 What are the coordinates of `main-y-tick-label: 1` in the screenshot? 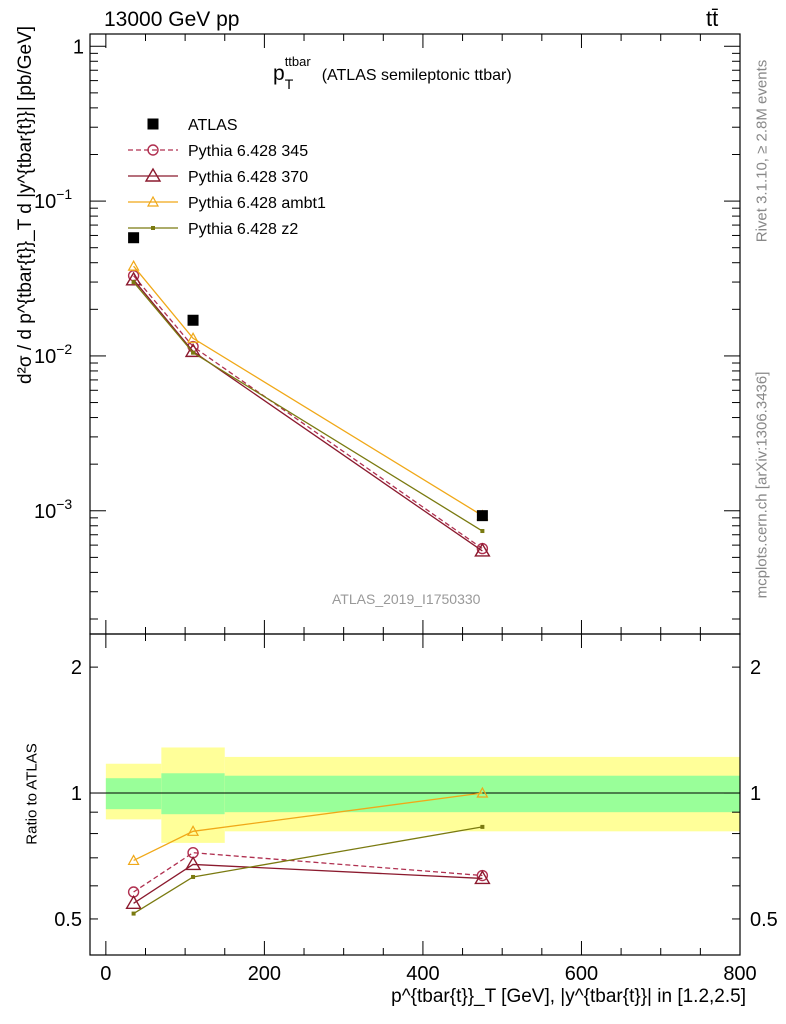 It's located at (78, 47).